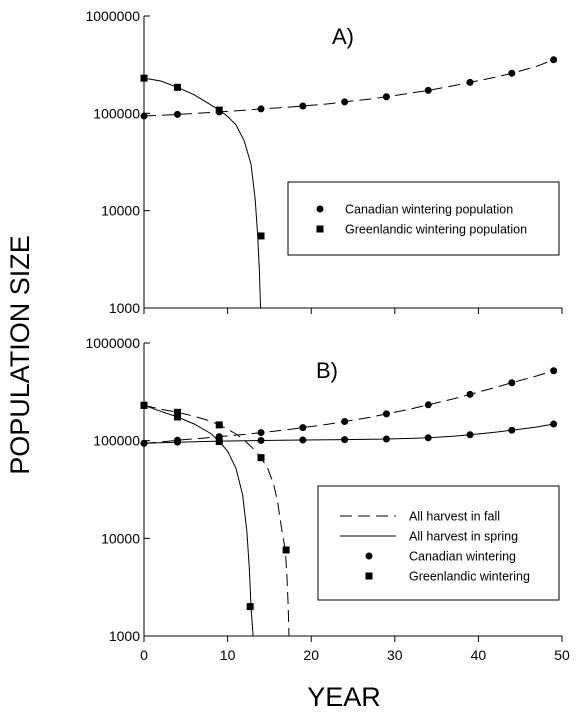  I want to click on panel-b-legend-box, so click(438, 543).